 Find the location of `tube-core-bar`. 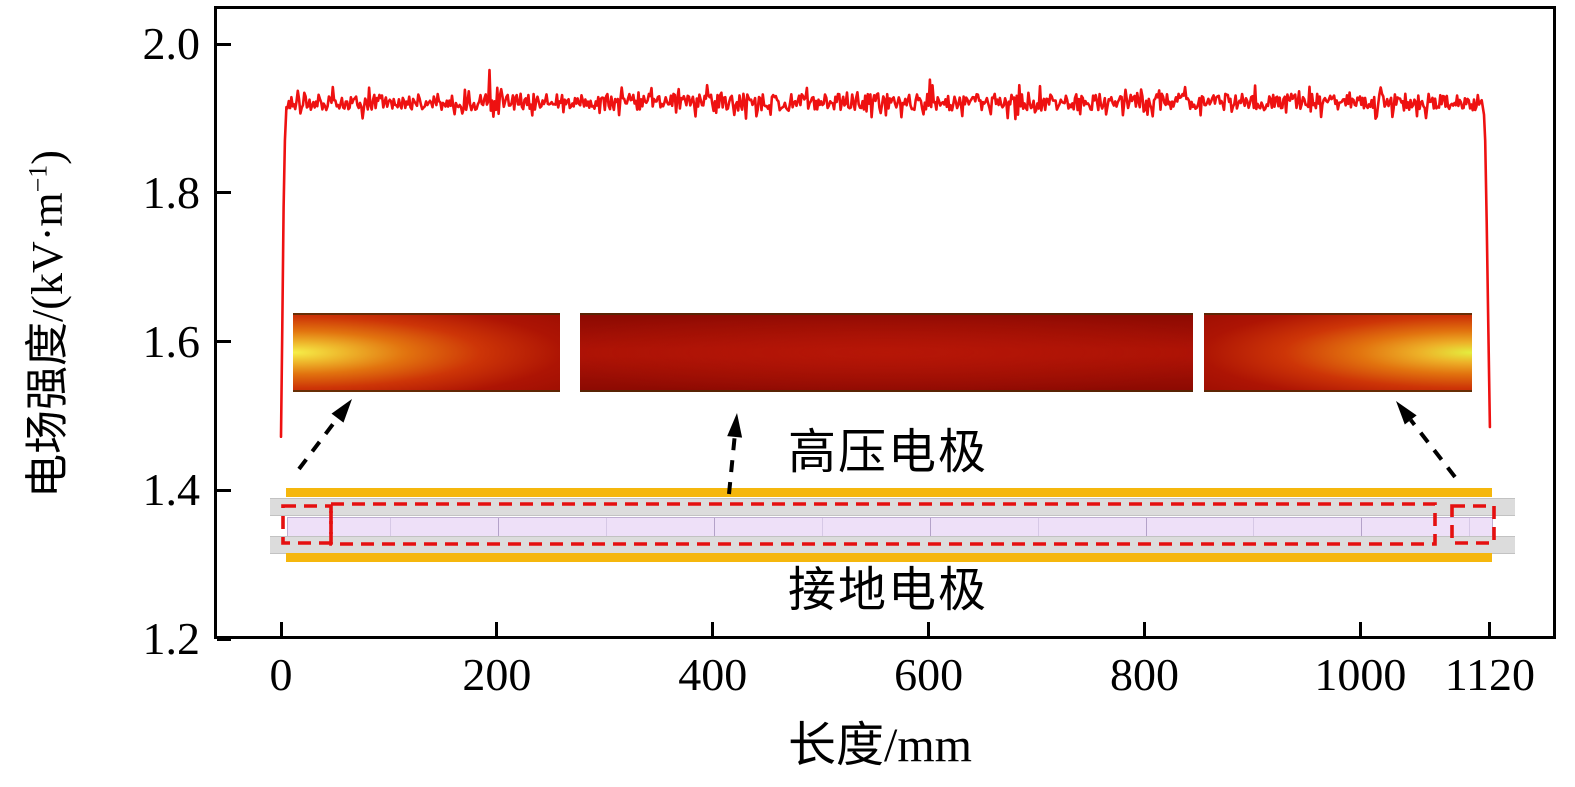

tube-core-bar is located at coordinates (890, 527).